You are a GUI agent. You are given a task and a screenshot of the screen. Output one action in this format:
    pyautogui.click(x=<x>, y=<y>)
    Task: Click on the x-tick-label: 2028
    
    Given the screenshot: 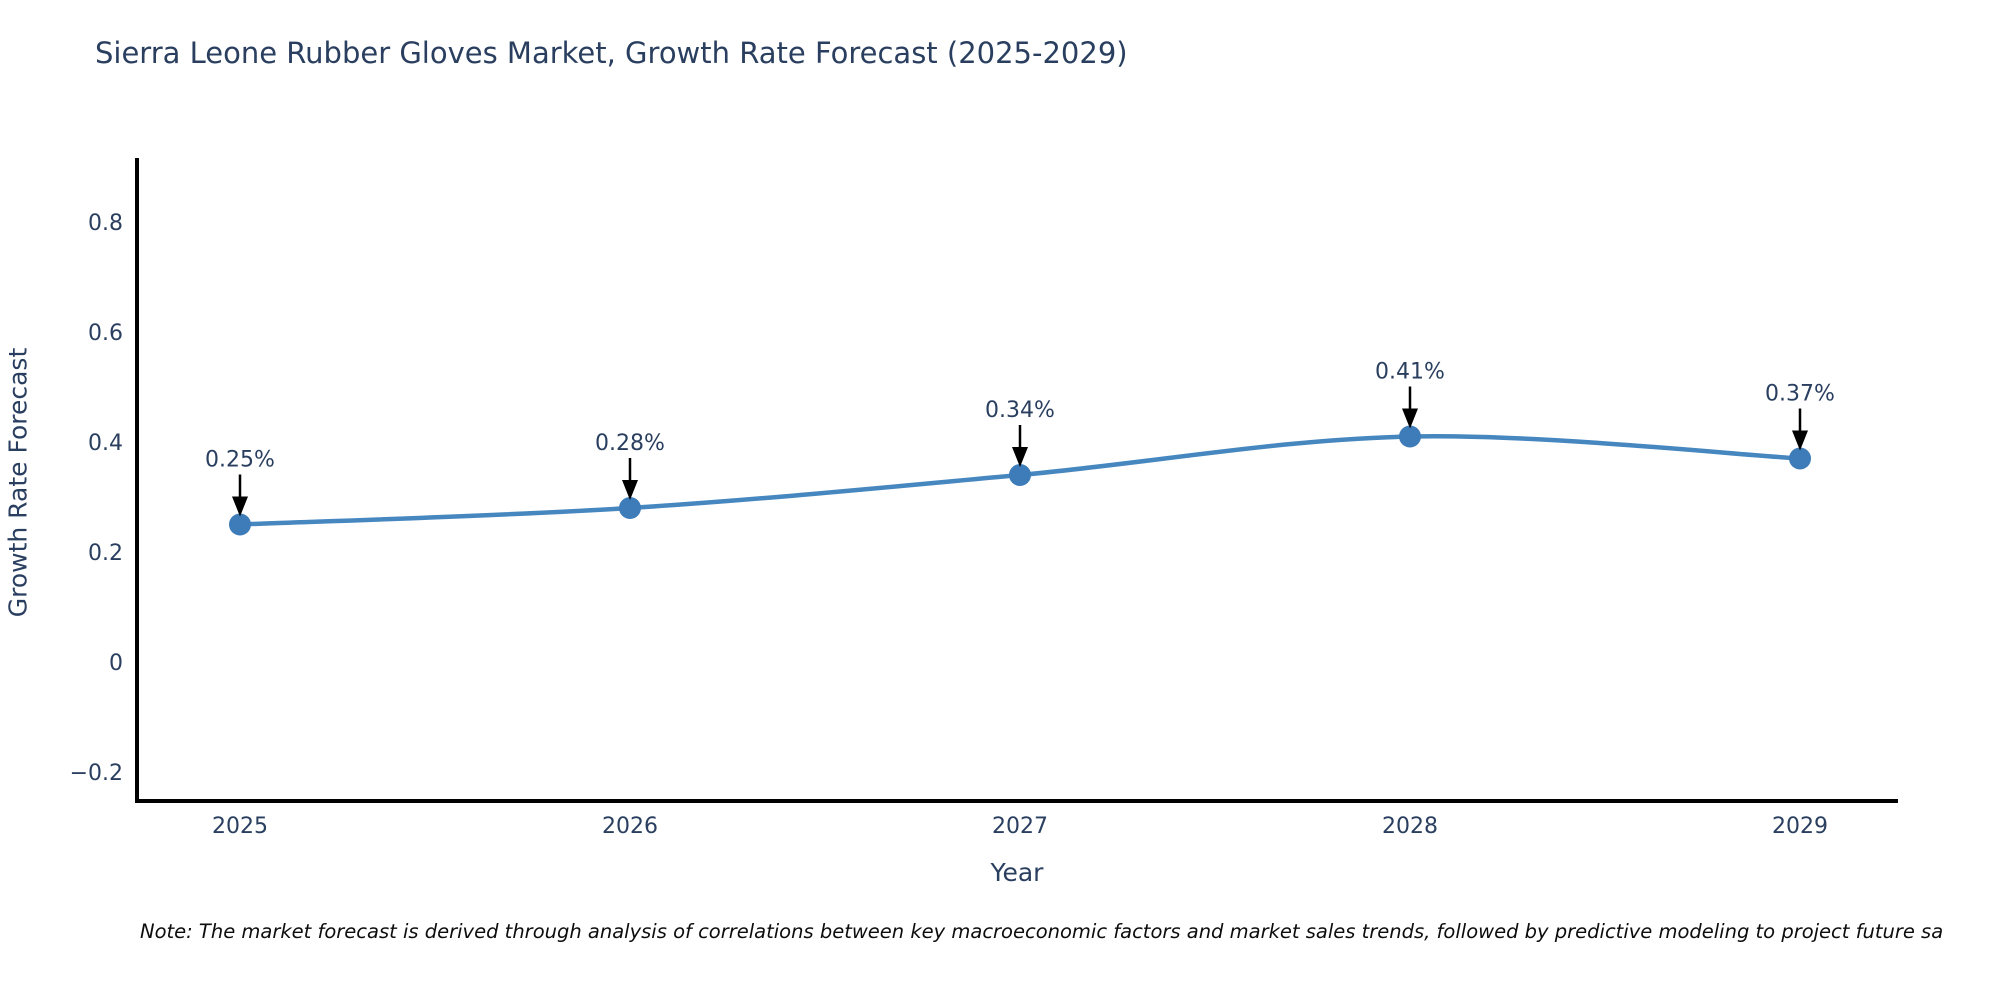 What is the action you would take?
    pyautogui.click(x=1410, y=826)
    